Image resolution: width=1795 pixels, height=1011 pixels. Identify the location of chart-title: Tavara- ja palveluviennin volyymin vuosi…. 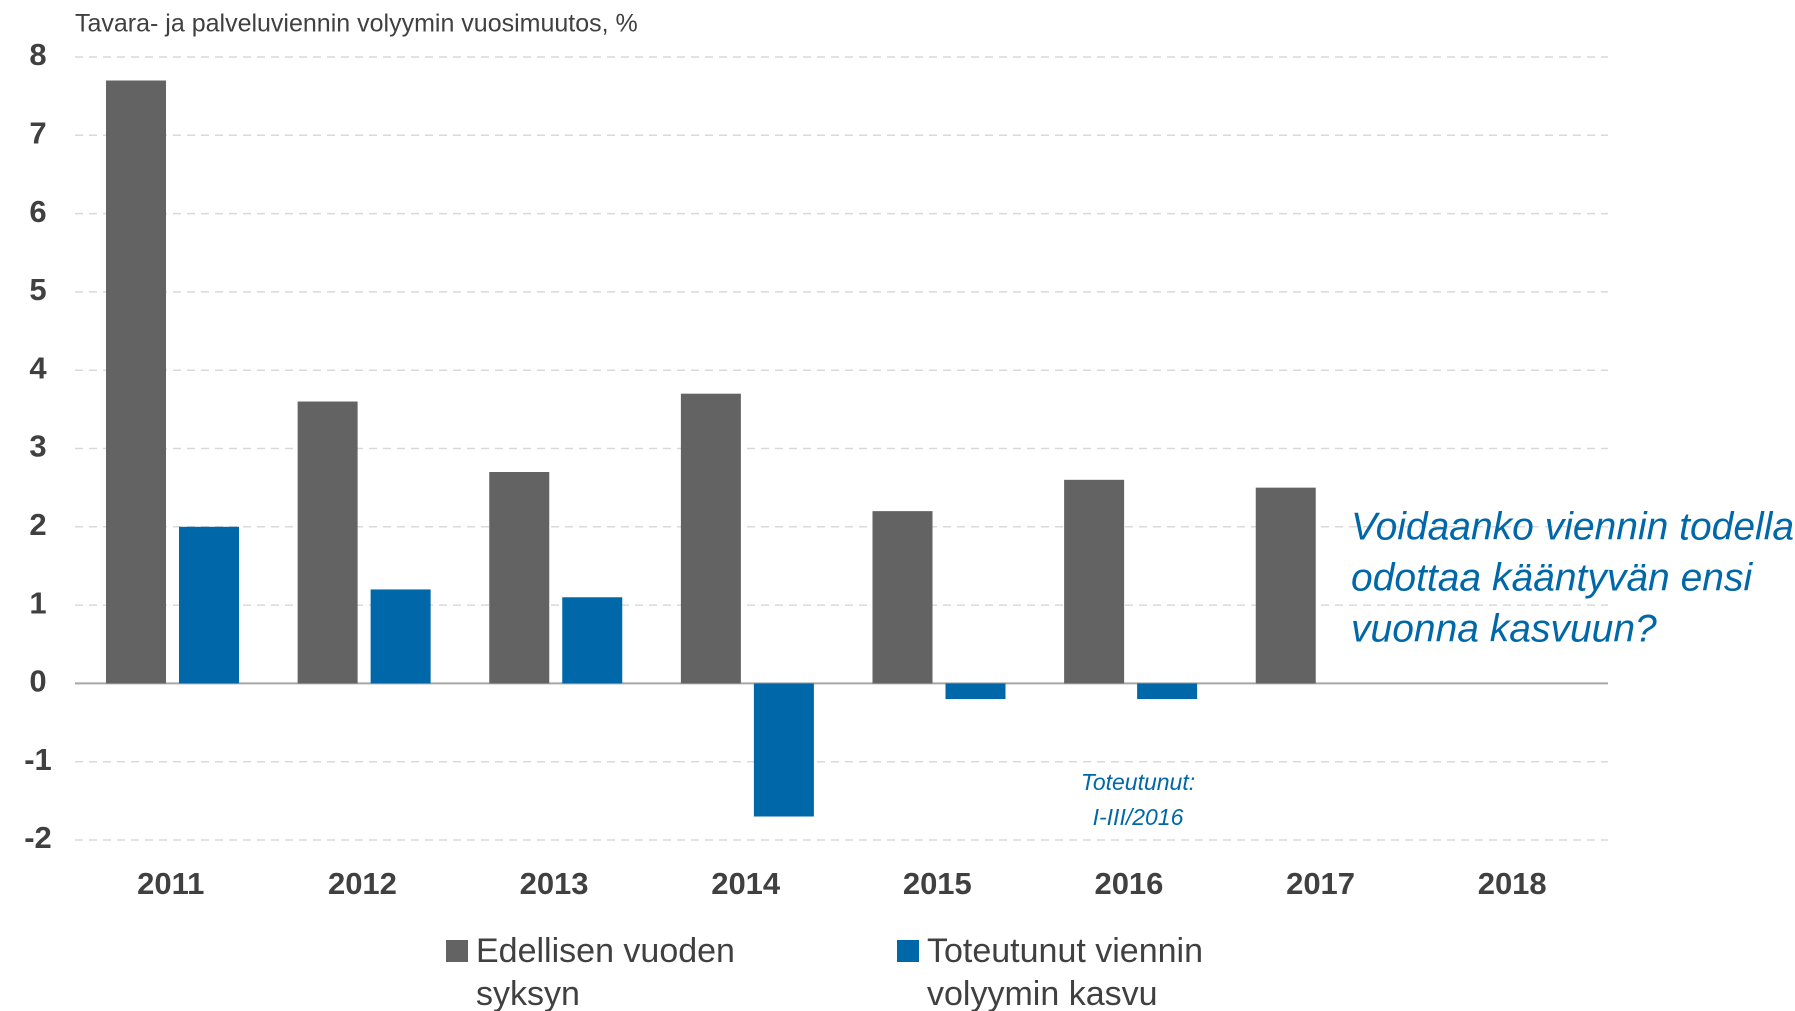
(356, 24).